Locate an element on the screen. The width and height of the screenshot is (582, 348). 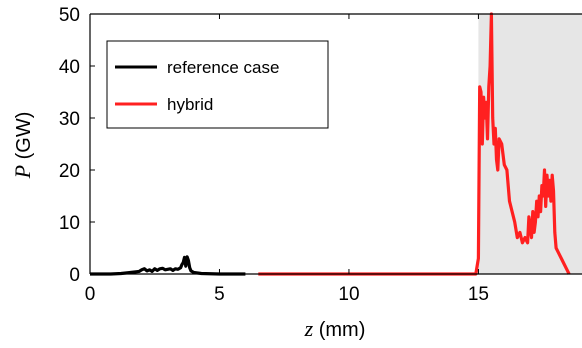
y-tick-label: 10 is located at coordinates (69, 223).